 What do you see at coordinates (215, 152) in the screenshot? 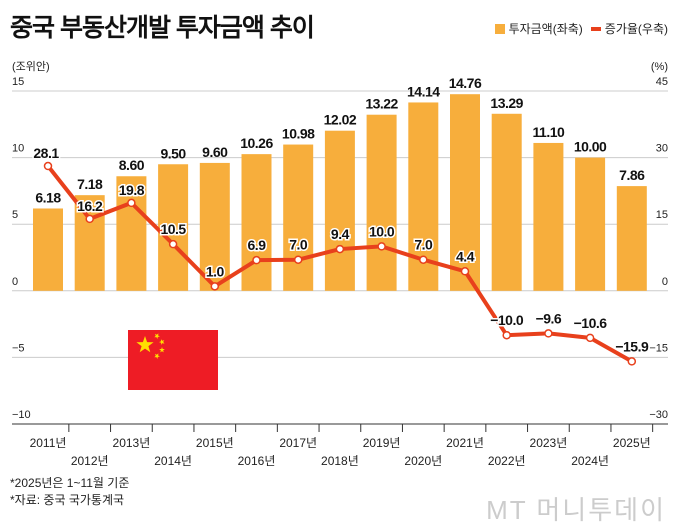
I see `bar-value-label: 9.60` at bounding box center [215, 152].